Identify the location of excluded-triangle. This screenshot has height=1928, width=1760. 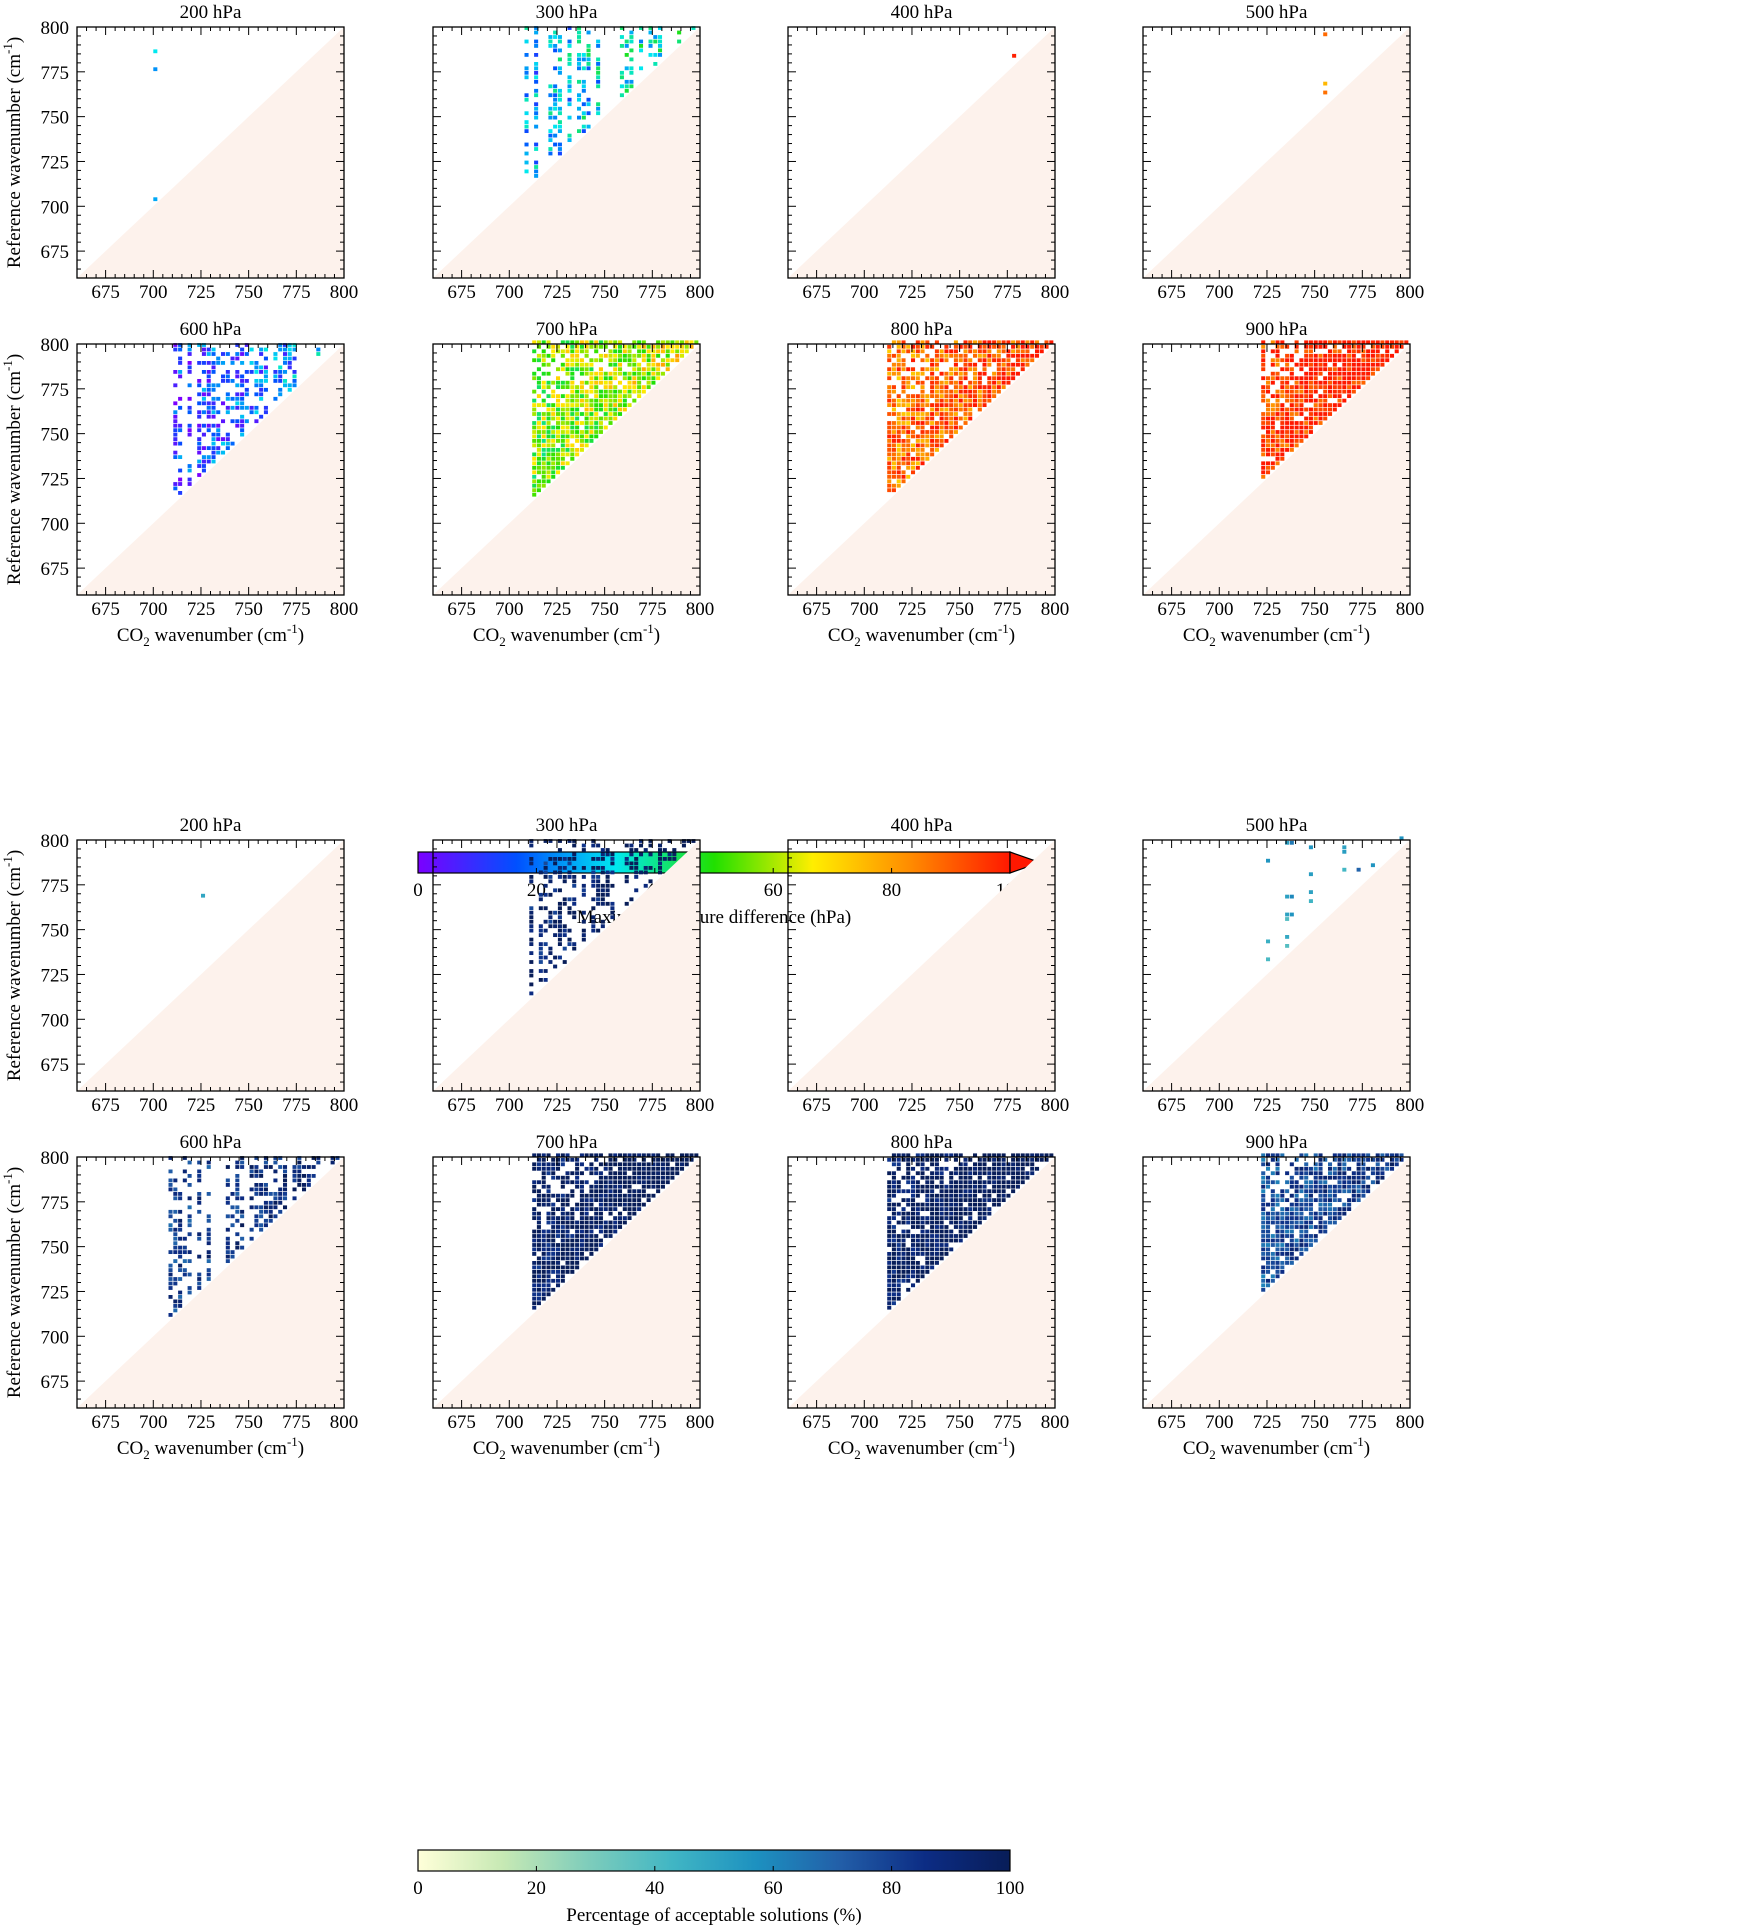
(566, 469).